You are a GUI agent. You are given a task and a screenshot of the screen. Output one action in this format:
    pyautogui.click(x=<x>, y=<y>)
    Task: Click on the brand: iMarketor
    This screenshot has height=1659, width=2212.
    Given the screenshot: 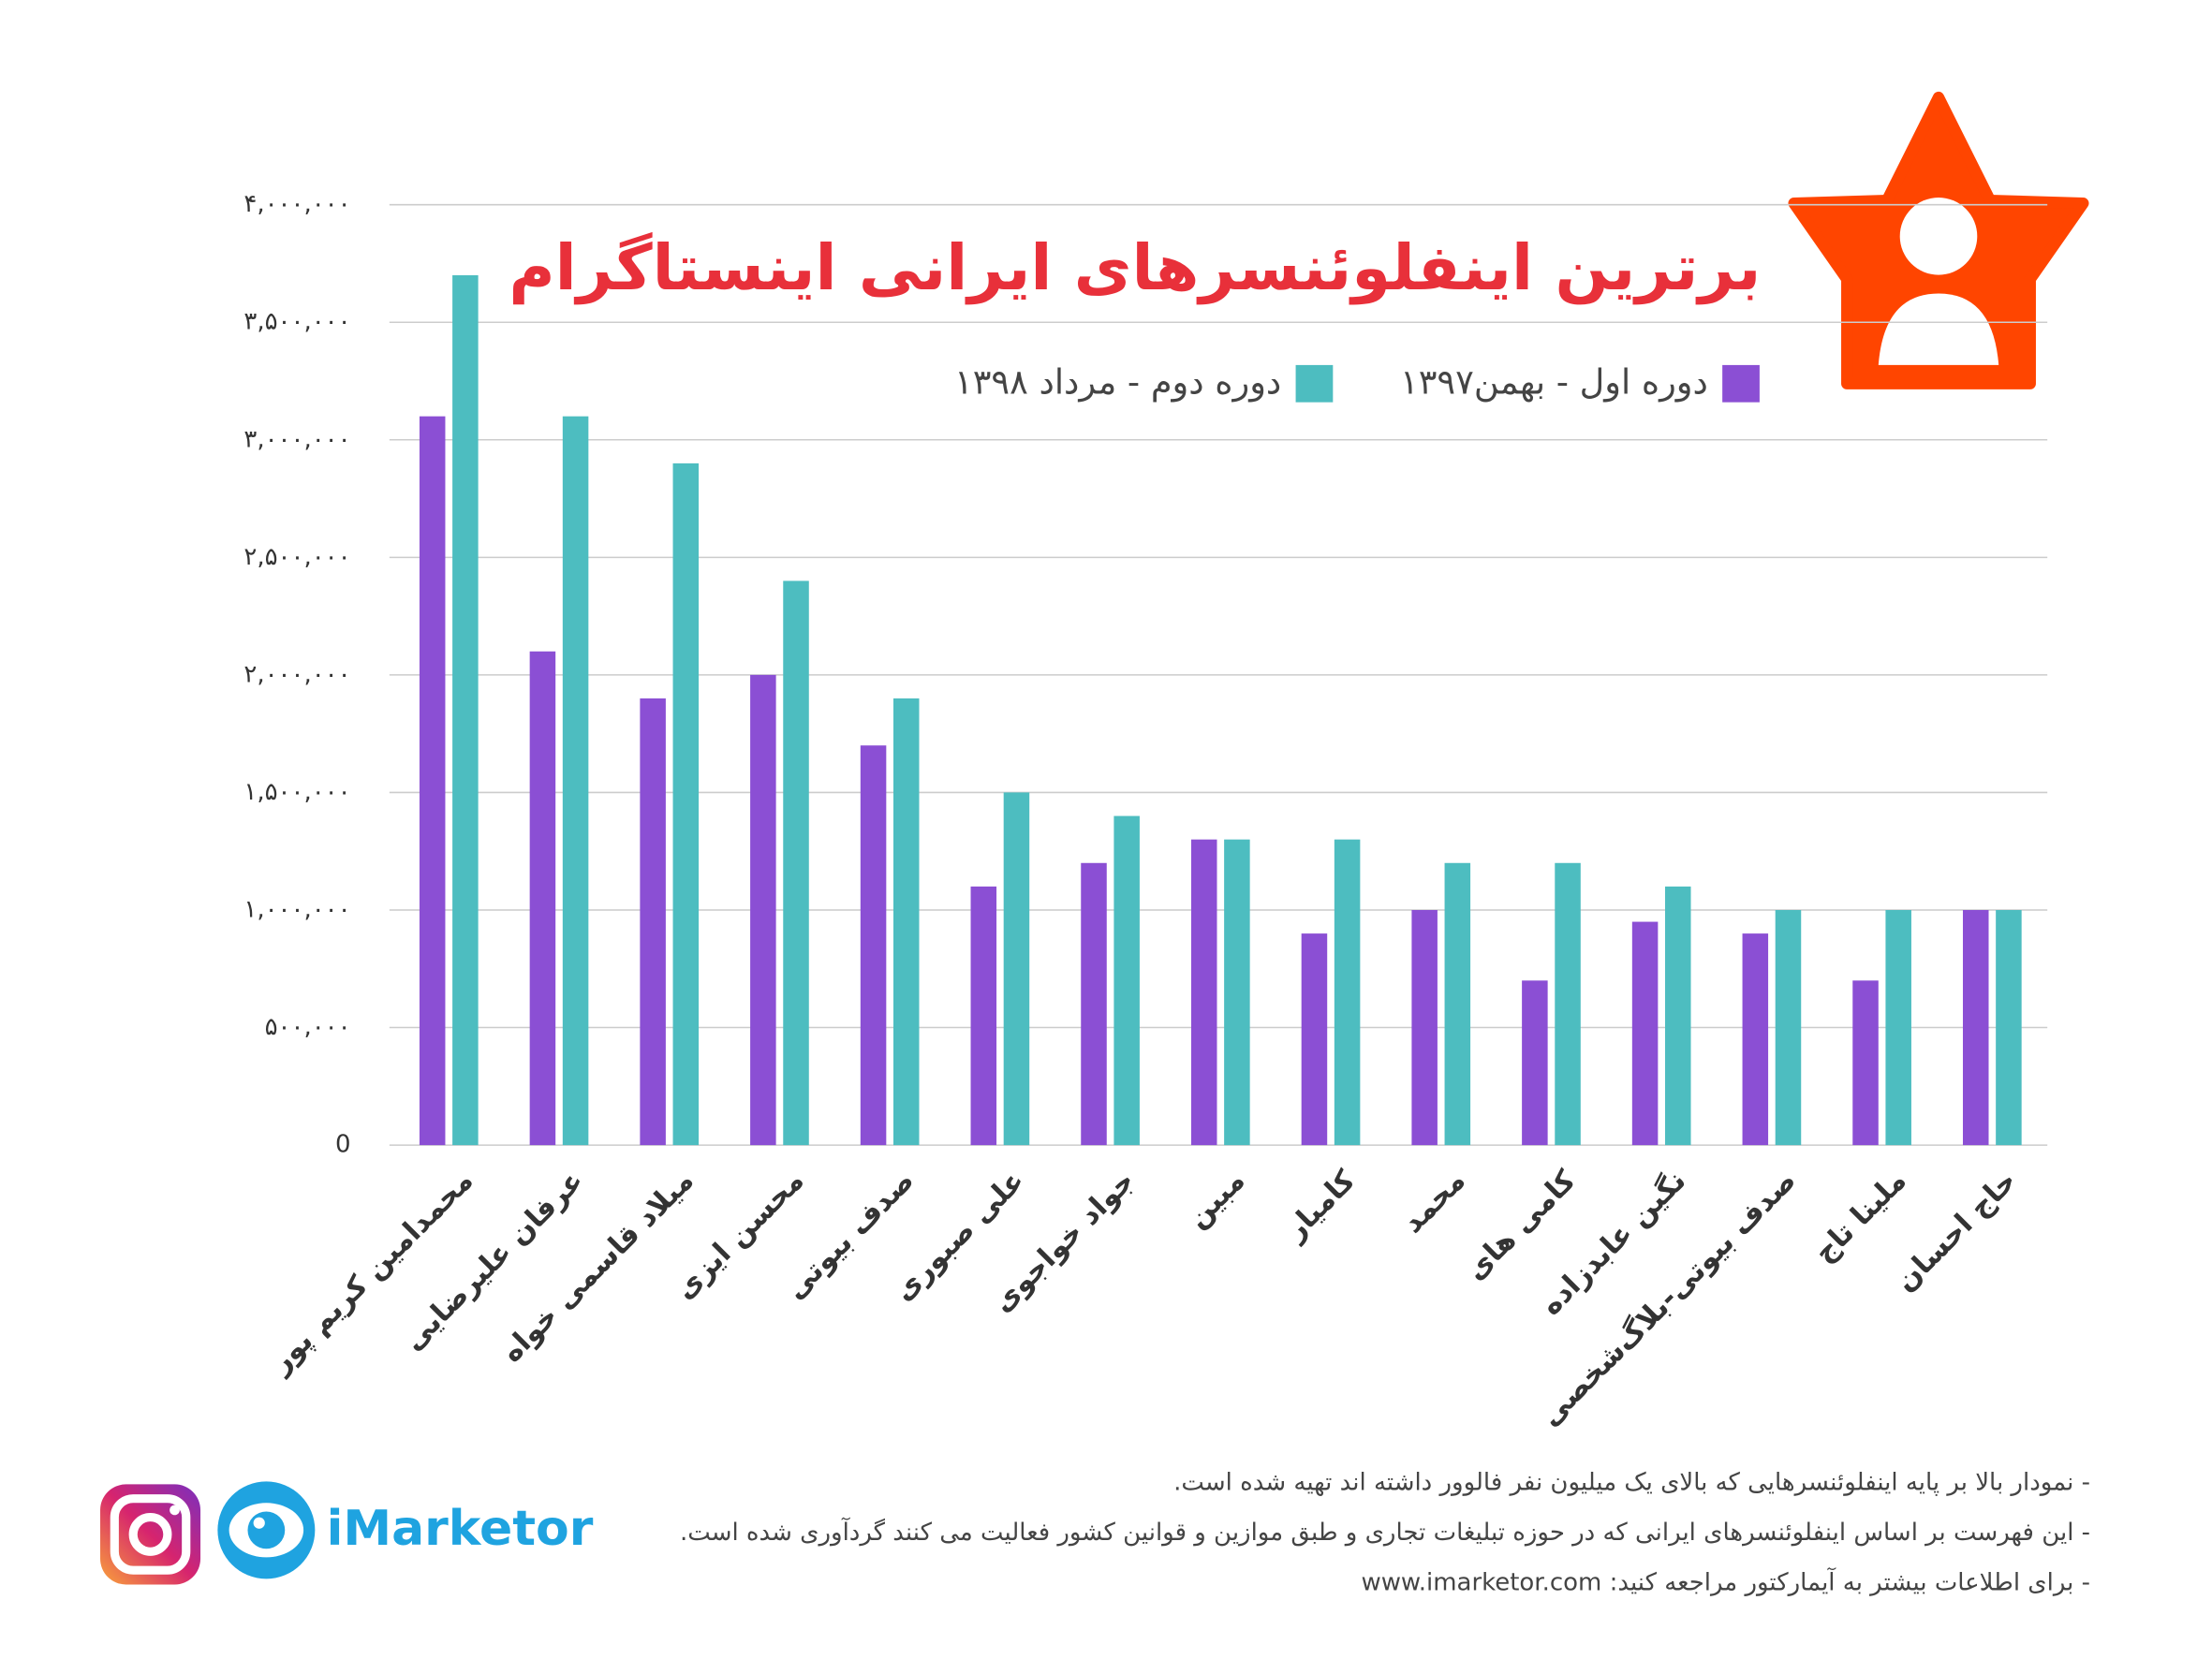 What is the action you would take?
    pyautogui.click(x=460, y=1529)
    